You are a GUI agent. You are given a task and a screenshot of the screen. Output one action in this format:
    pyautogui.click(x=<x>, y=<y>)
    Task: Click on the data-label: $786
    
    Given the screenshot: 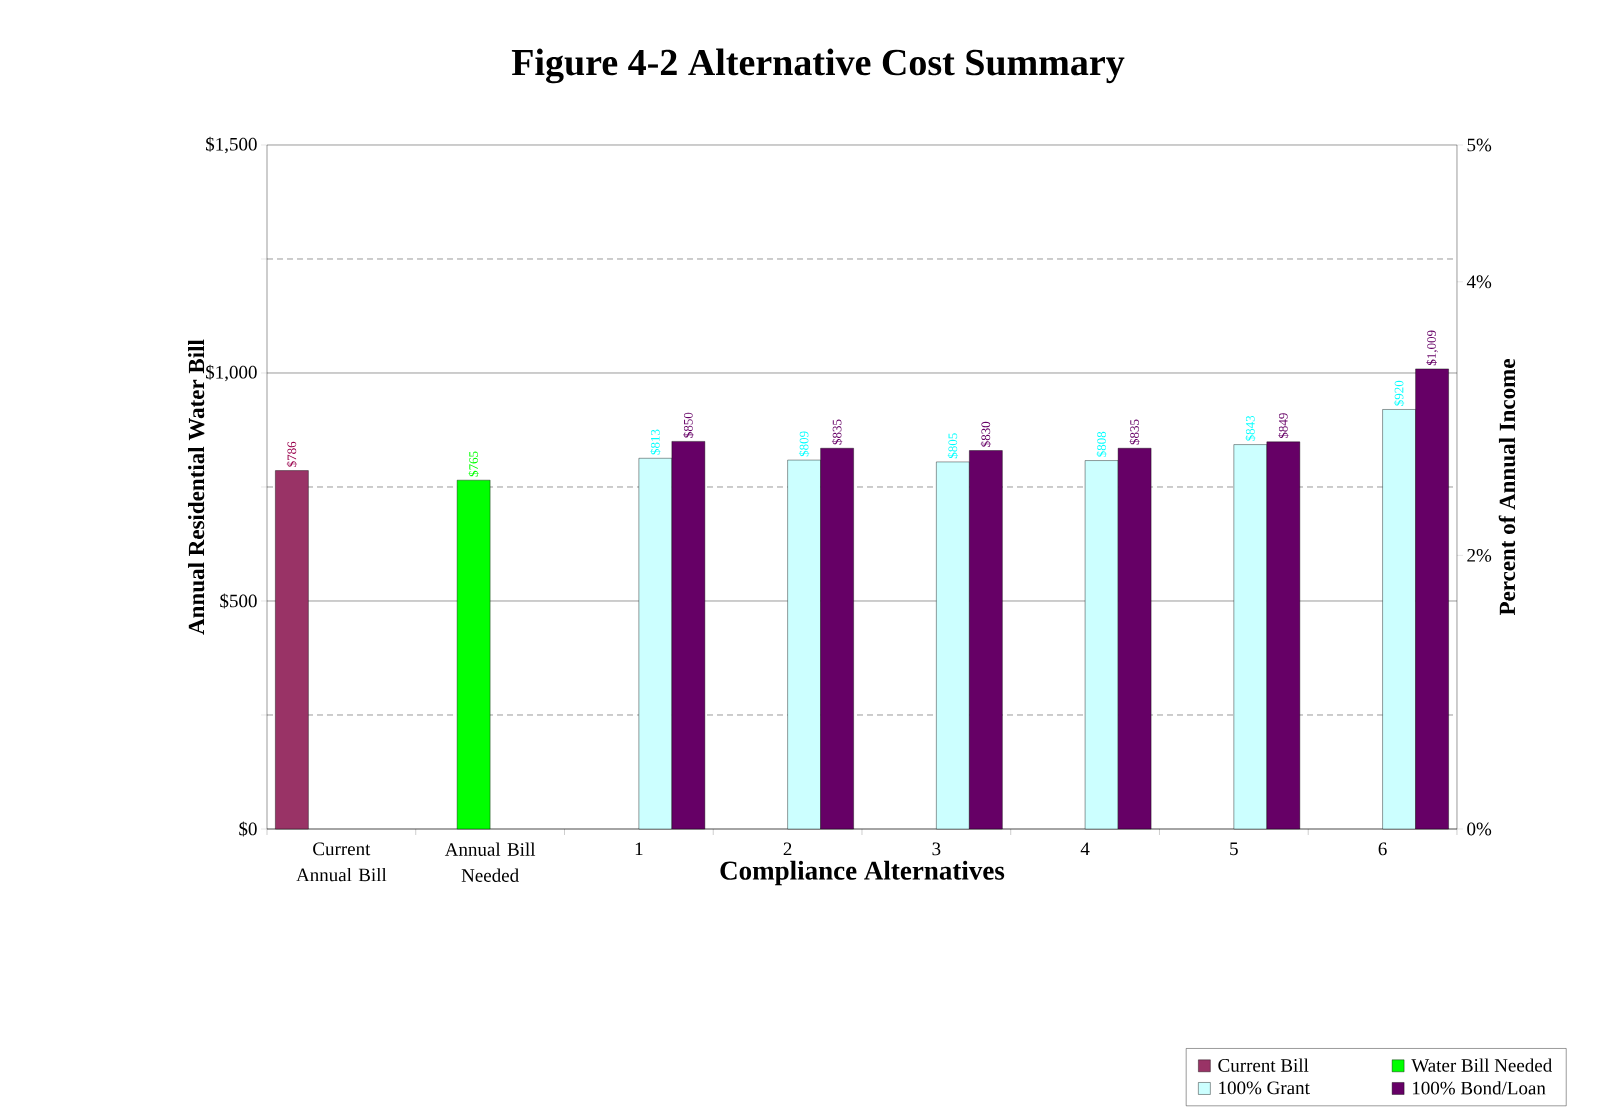 What is the action you would take?
    pyautogui.click(x=292, y=454)
    